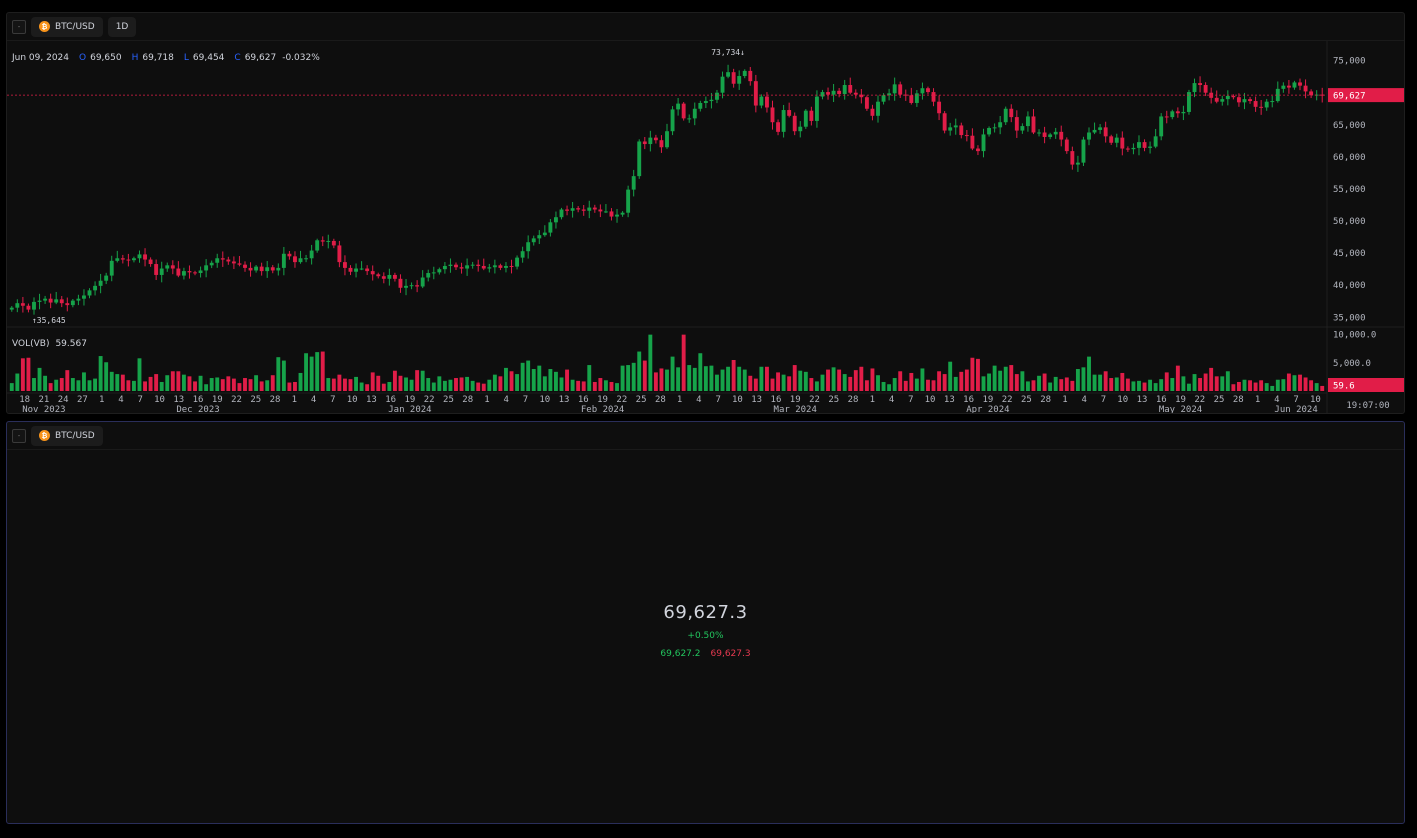 This screenshot has width=1417, height=838. Describe the element at coordinates (930, 400) in the screenshot. I see `day-tick-label: 10` at that location.